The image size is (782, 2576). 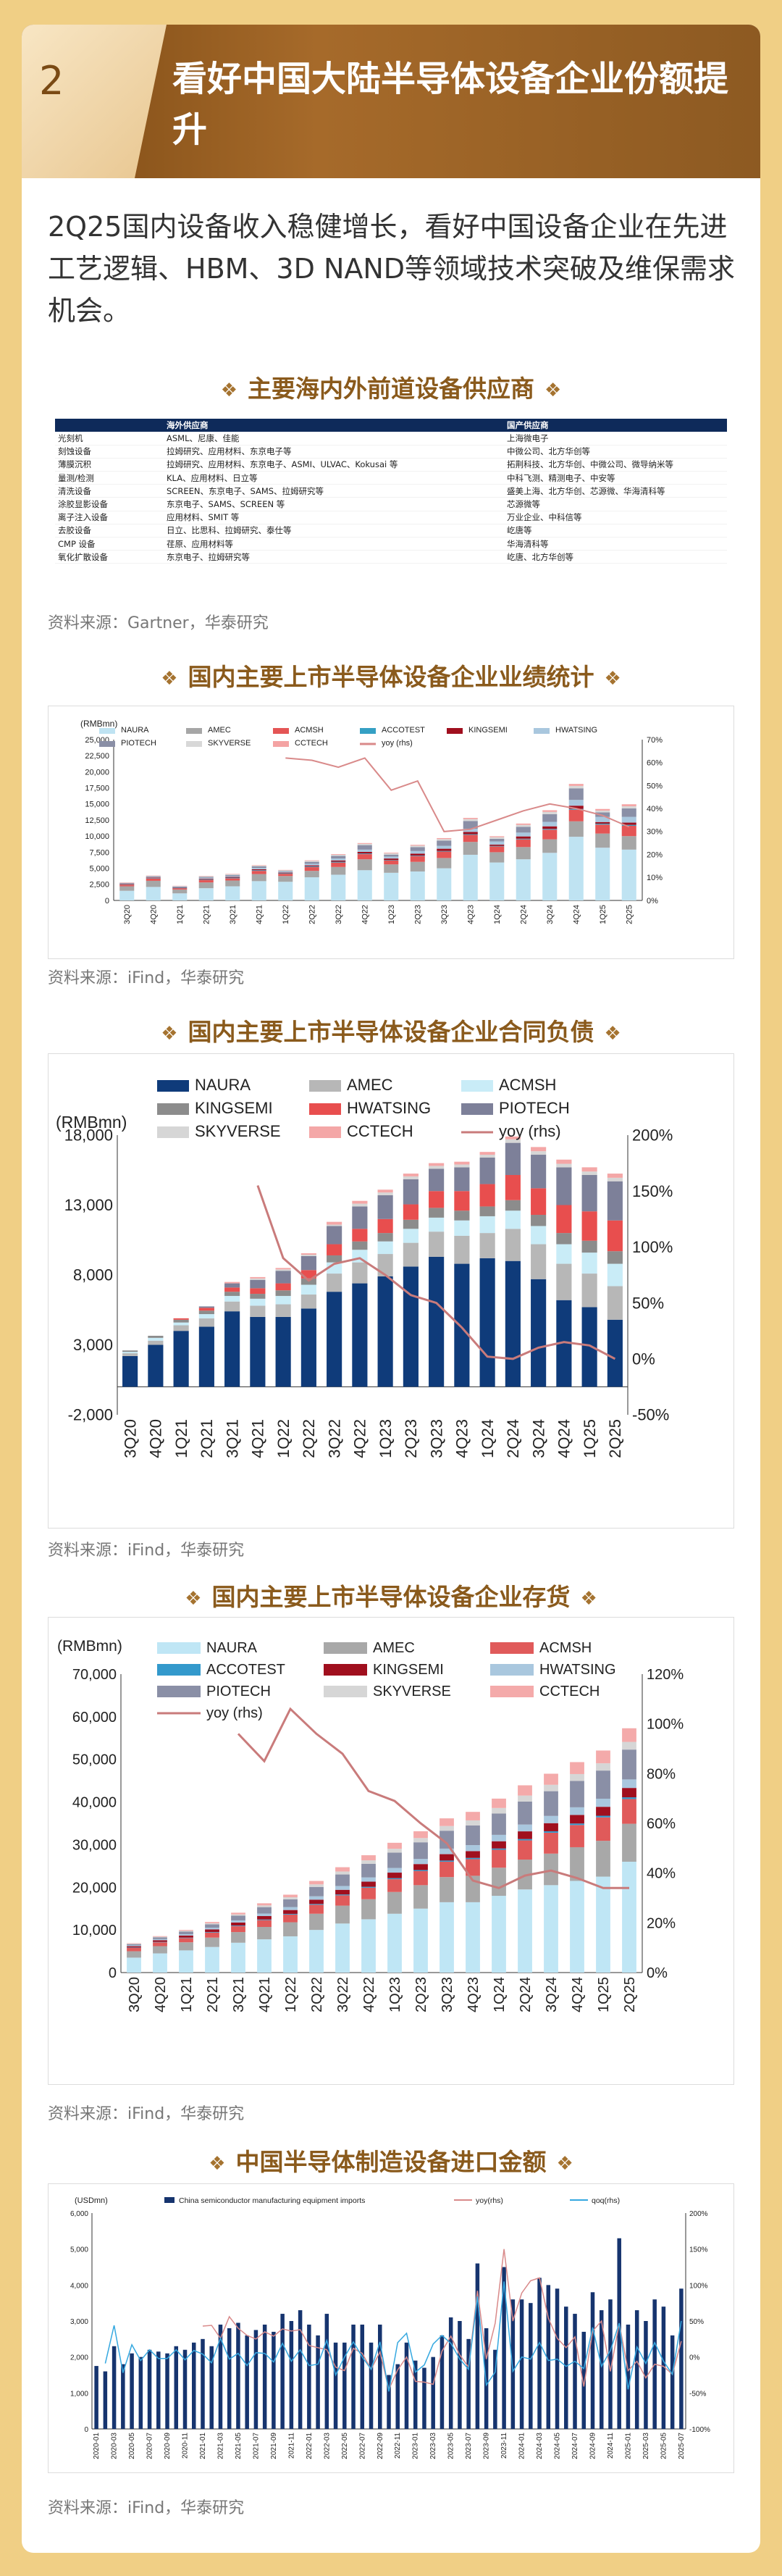 I want to click on x-tick-label: 2022-09, so click(x=380, y=2446).